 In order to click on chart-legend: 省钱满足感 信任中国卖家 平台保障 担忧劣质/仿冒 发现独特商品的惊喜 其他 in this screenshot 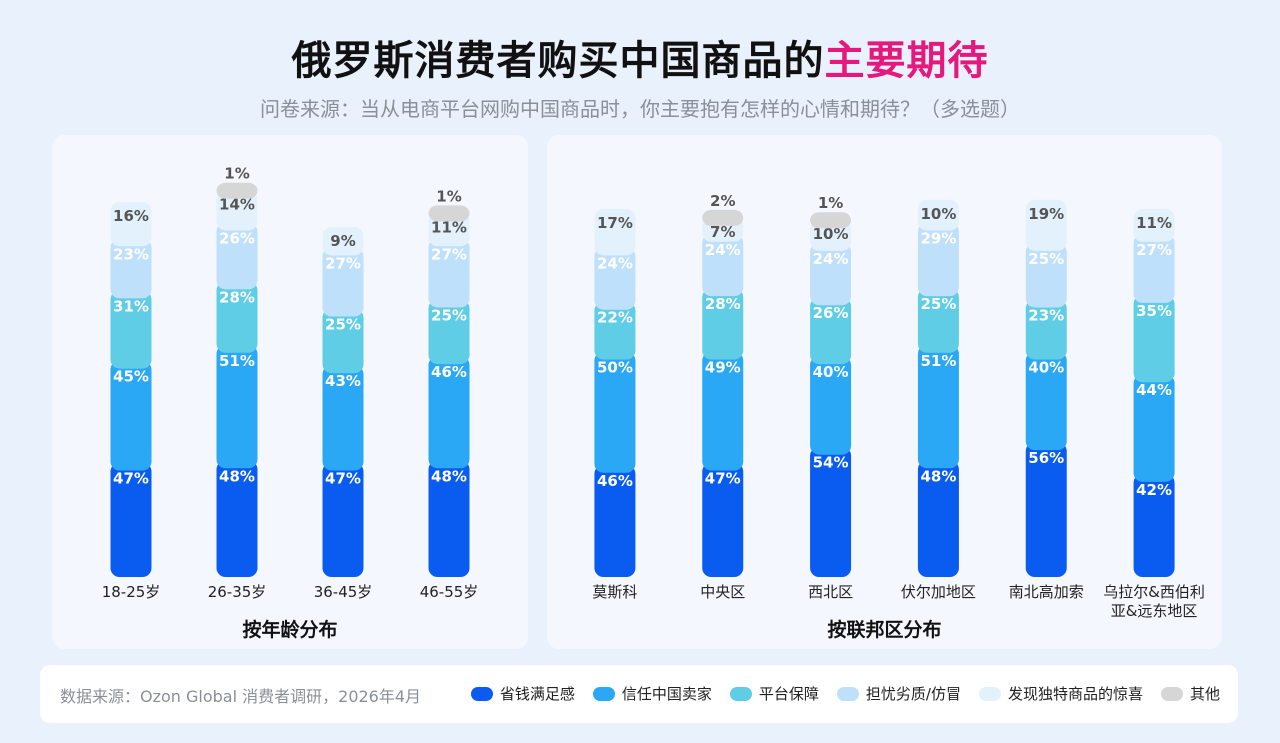, I will do `click(845, 693)`.